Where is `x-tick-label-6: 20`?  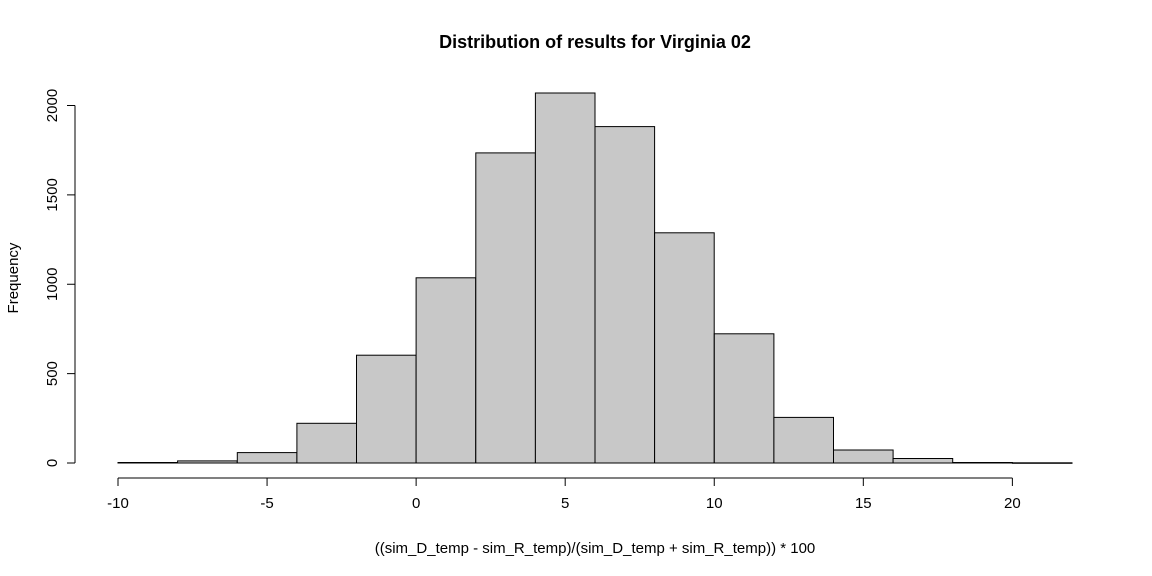
x-tick-label-6: 20 is located at coordinates (1012, 503).